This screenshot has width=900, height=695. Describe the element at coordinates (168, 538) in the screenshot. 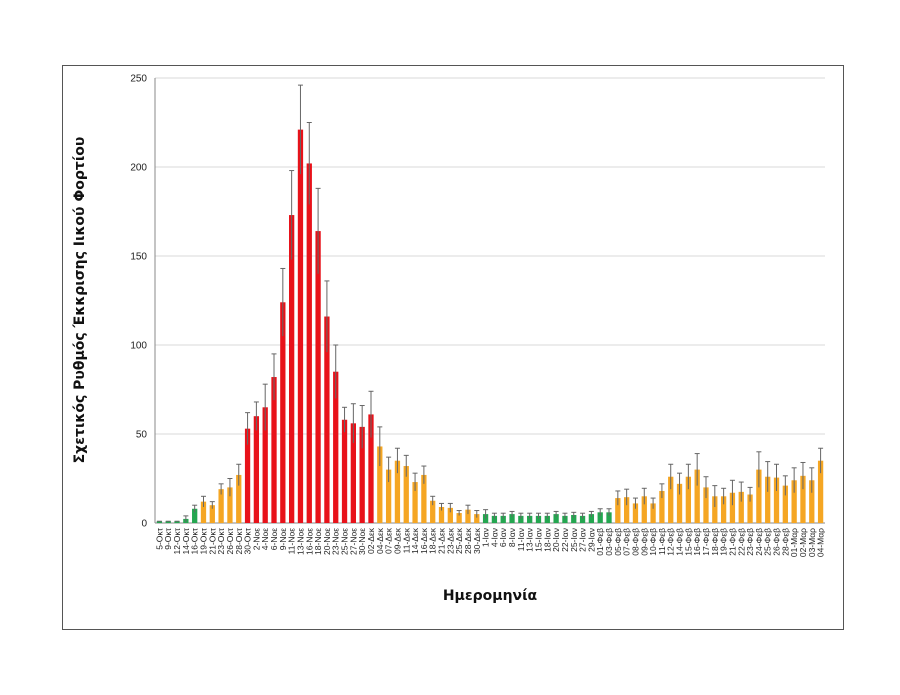

I see `x-tick-label: 9-Οκτ` at that location.